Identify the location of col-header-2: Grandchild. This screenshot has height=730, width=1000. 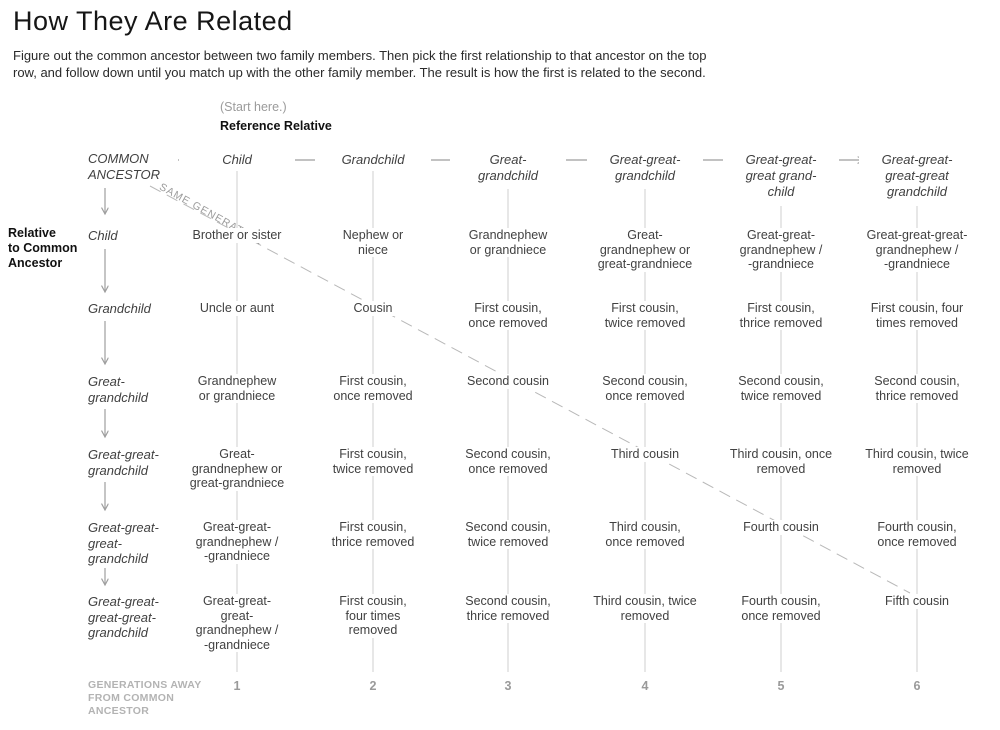
(373, 160).